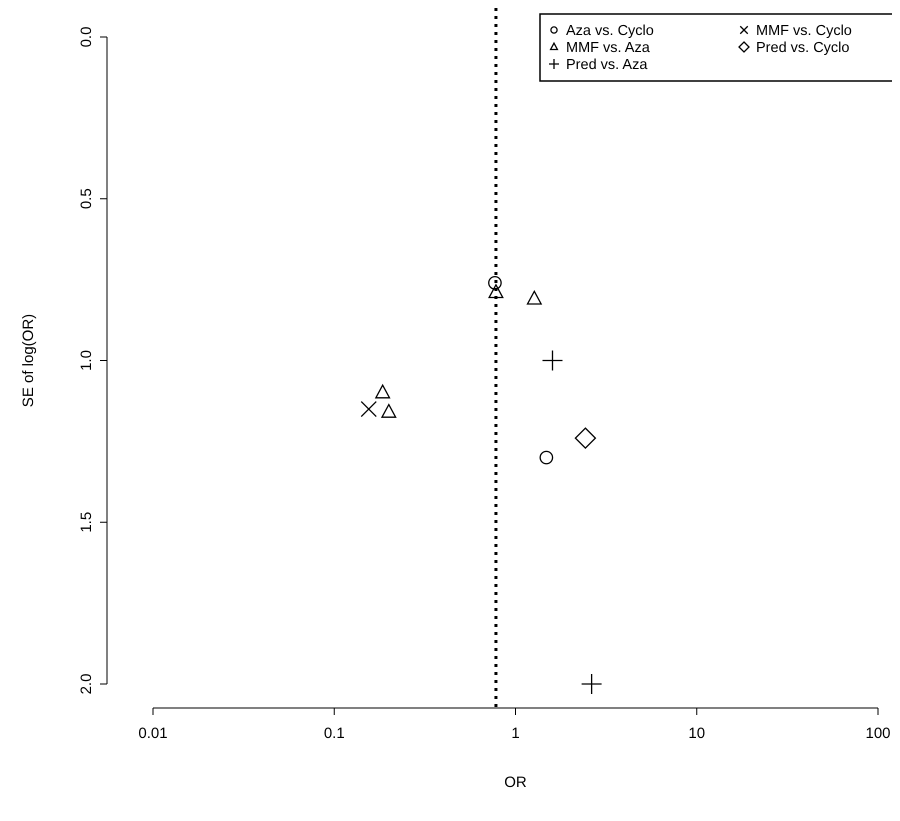 Image resolution: width=900 pixels, height=821 pixels. What do you see at coordinates (86, 684) in the screenshot?
I see `y-tick-label: 2.0` at bounding box center [86, 684].